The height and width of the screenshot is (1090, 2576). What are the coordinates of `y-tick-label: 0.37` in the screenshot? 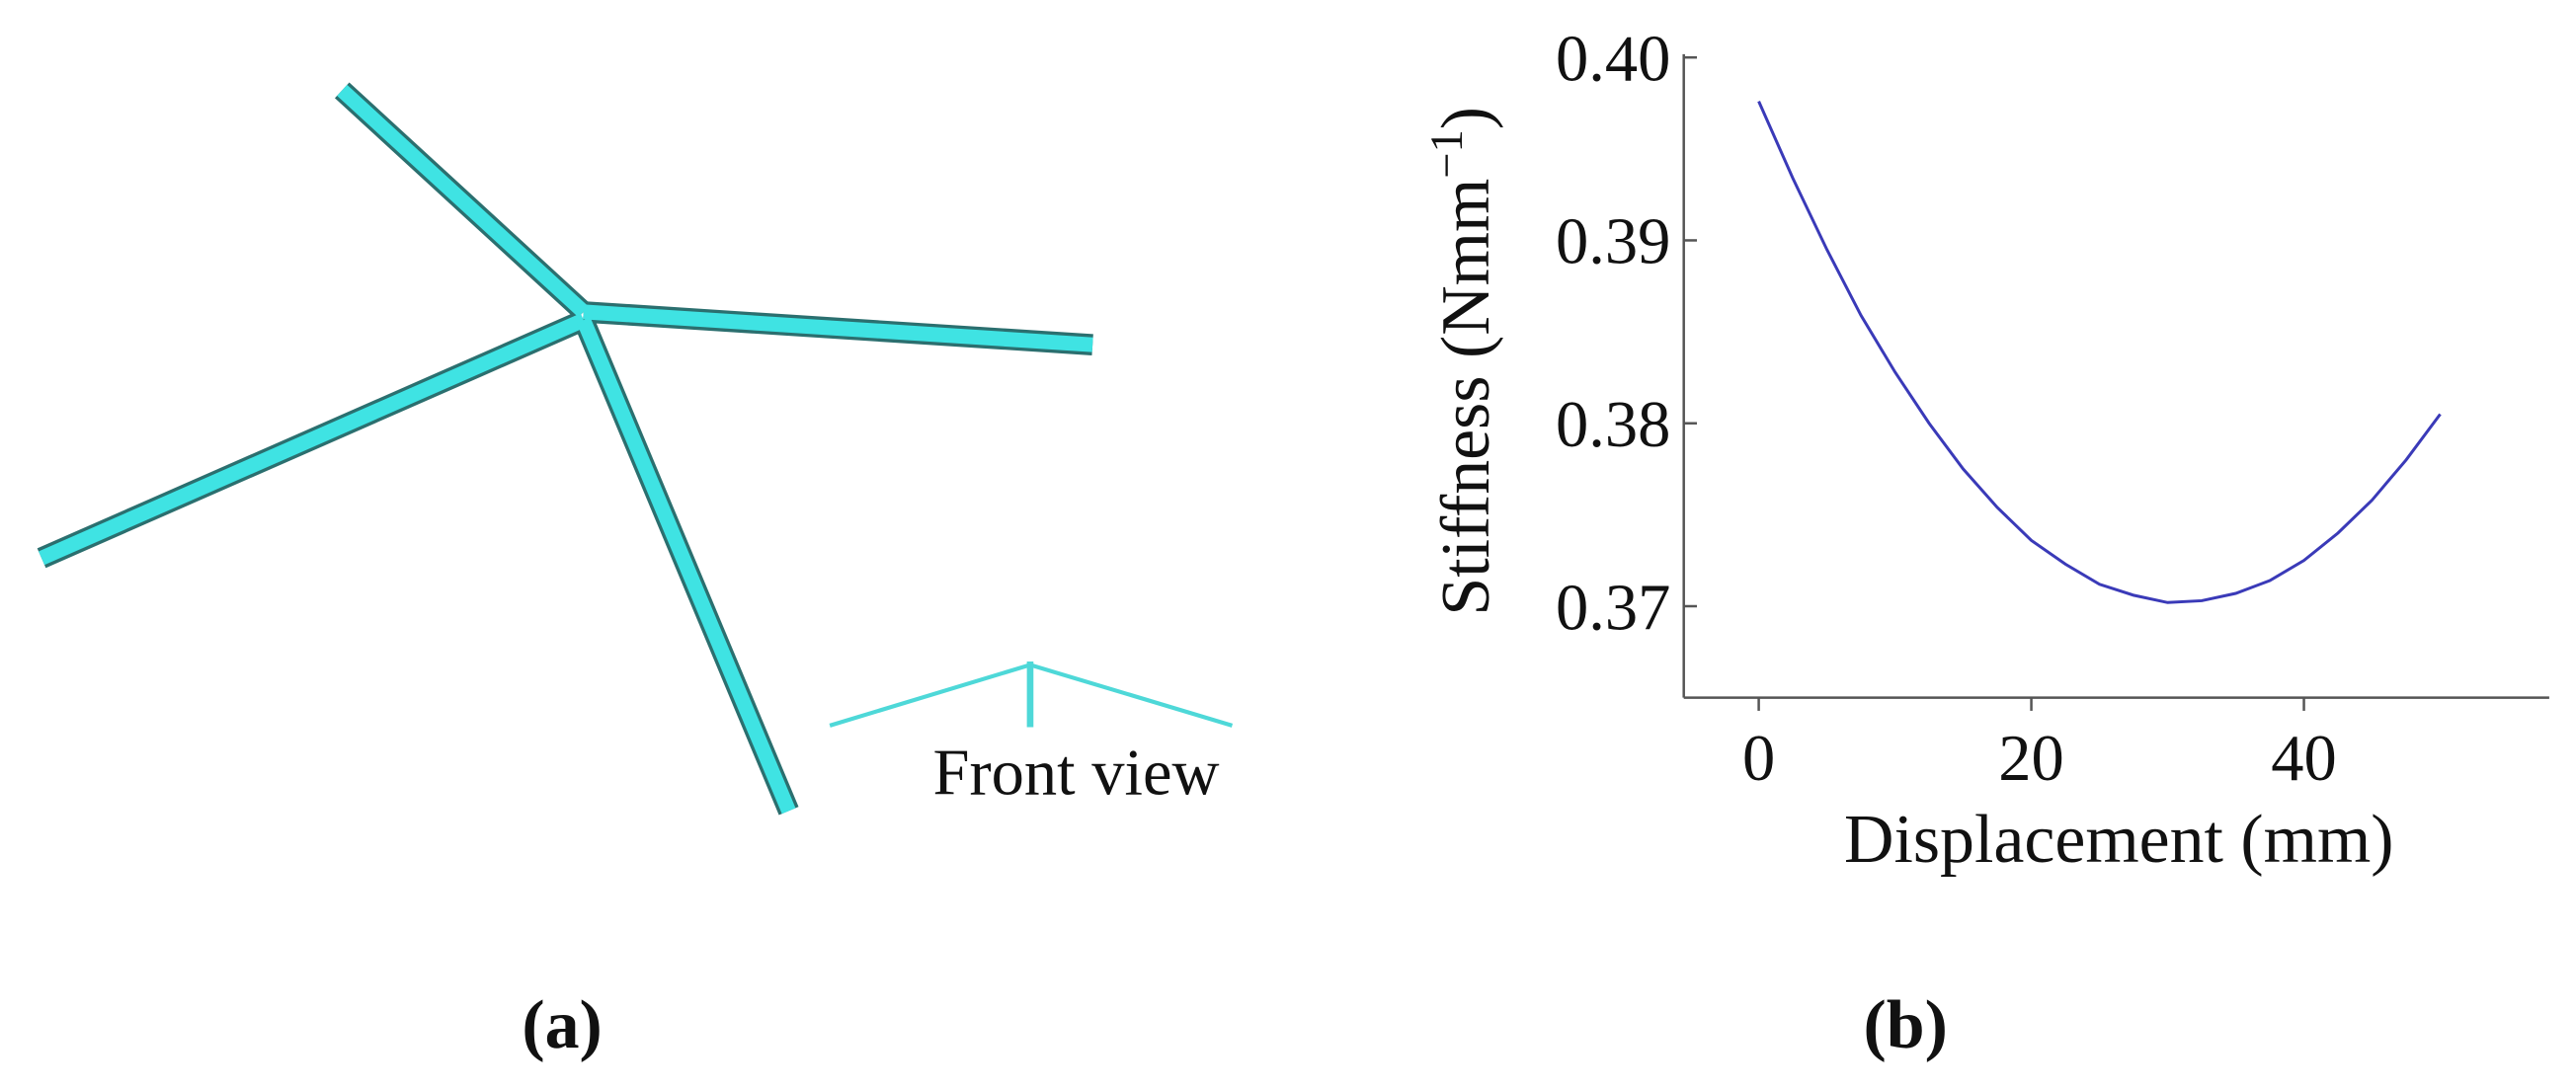 It's located at (1613, 608).